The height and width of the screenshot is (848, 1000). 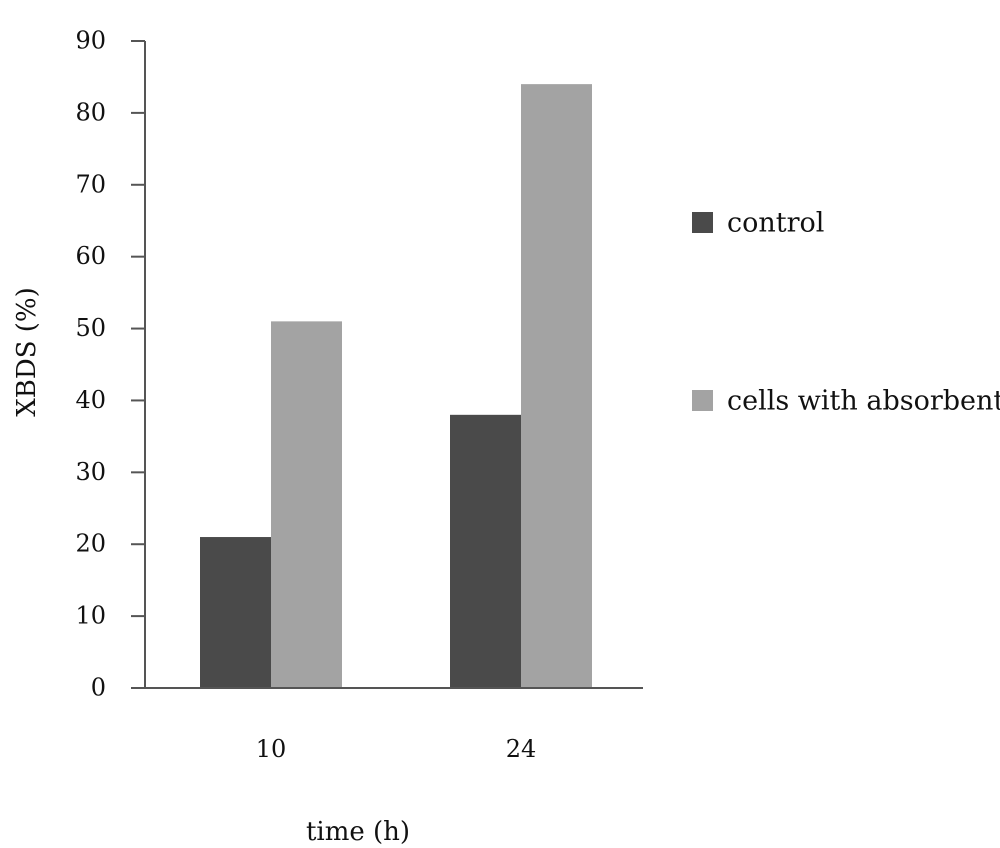 I want to click on y-axis-ticks: 0 10 20 30 40 50 60 70 80 90, so click(x=110, y=364).